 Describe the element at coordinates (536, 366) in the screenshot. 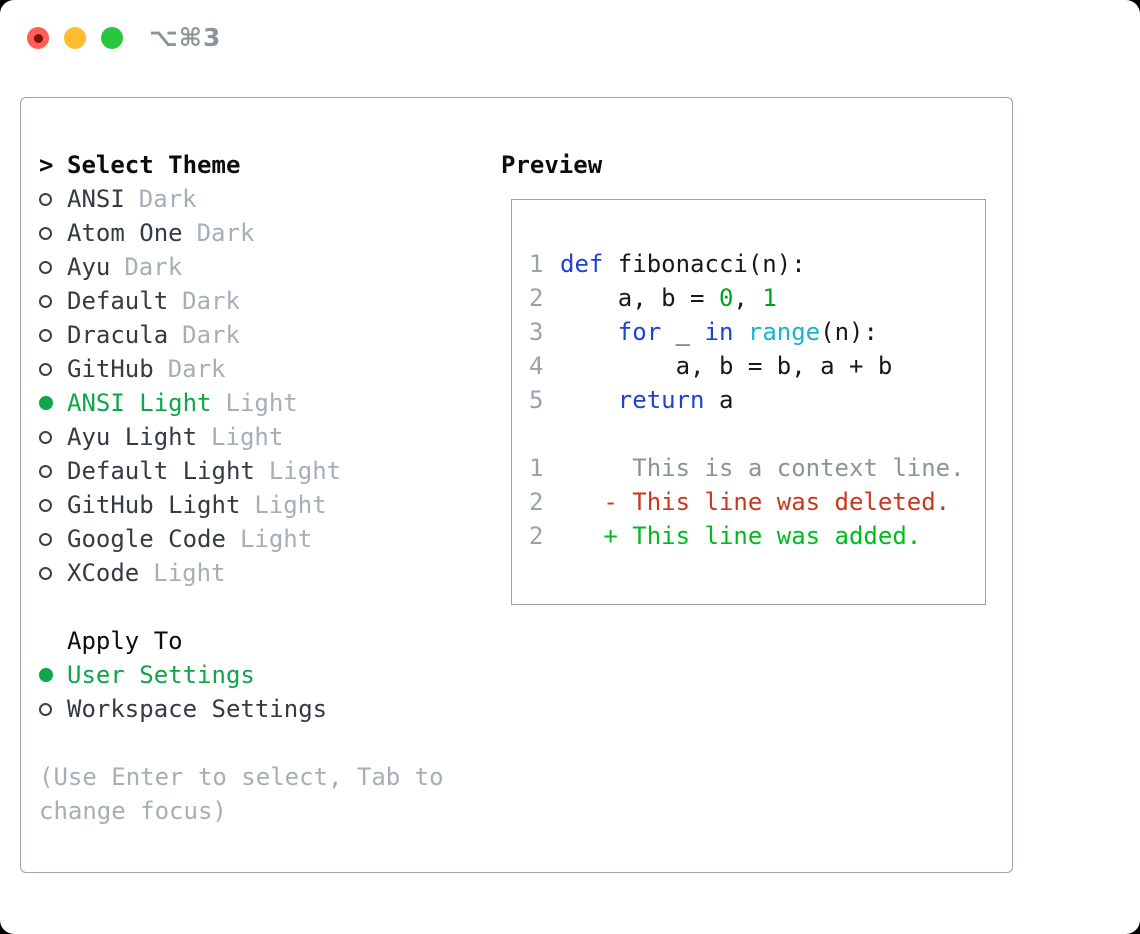

I see `line-number: 4` at that location.